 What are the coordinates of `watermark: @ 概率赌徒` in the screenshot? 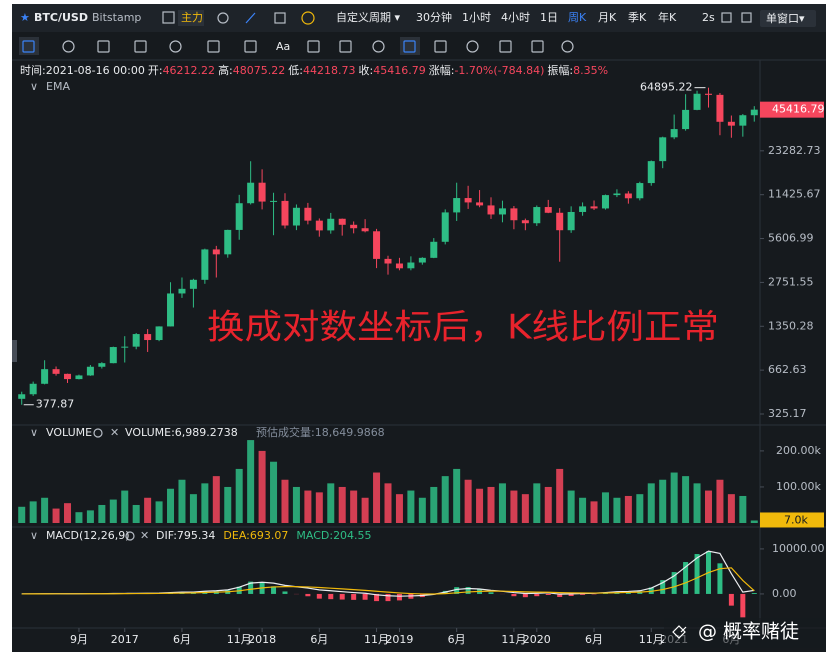 It's located at (748, 632).